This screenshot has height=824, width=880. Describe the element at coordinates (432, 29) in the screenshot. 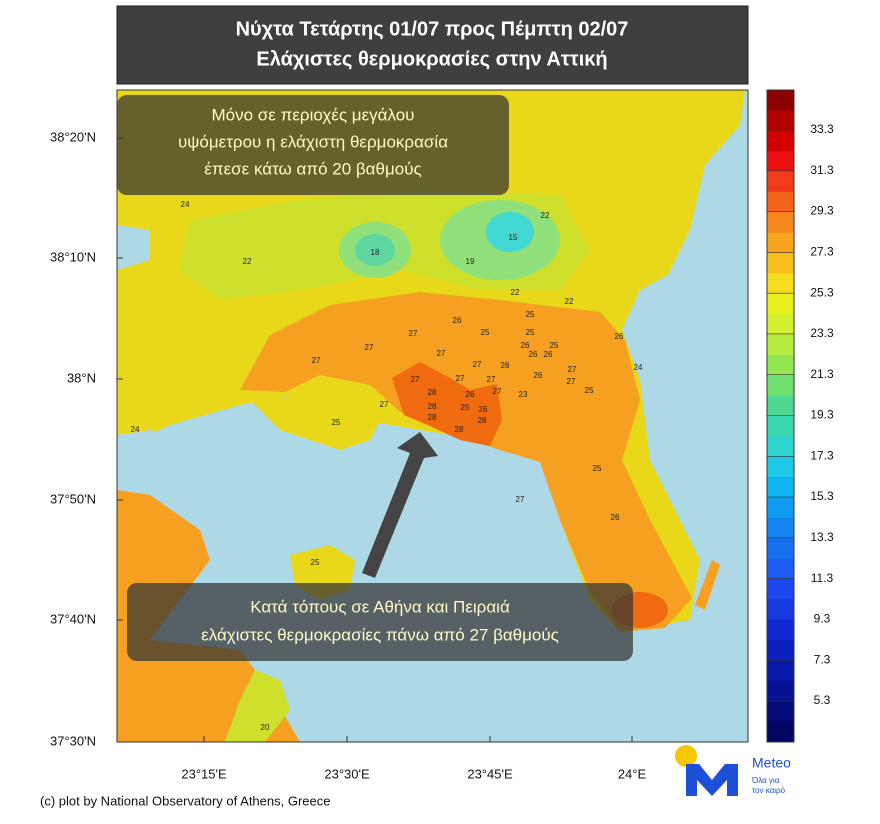

I see `title: Νύχτα Τετάρτης 01/07 προς Πέμπτη 02/07` at that location.